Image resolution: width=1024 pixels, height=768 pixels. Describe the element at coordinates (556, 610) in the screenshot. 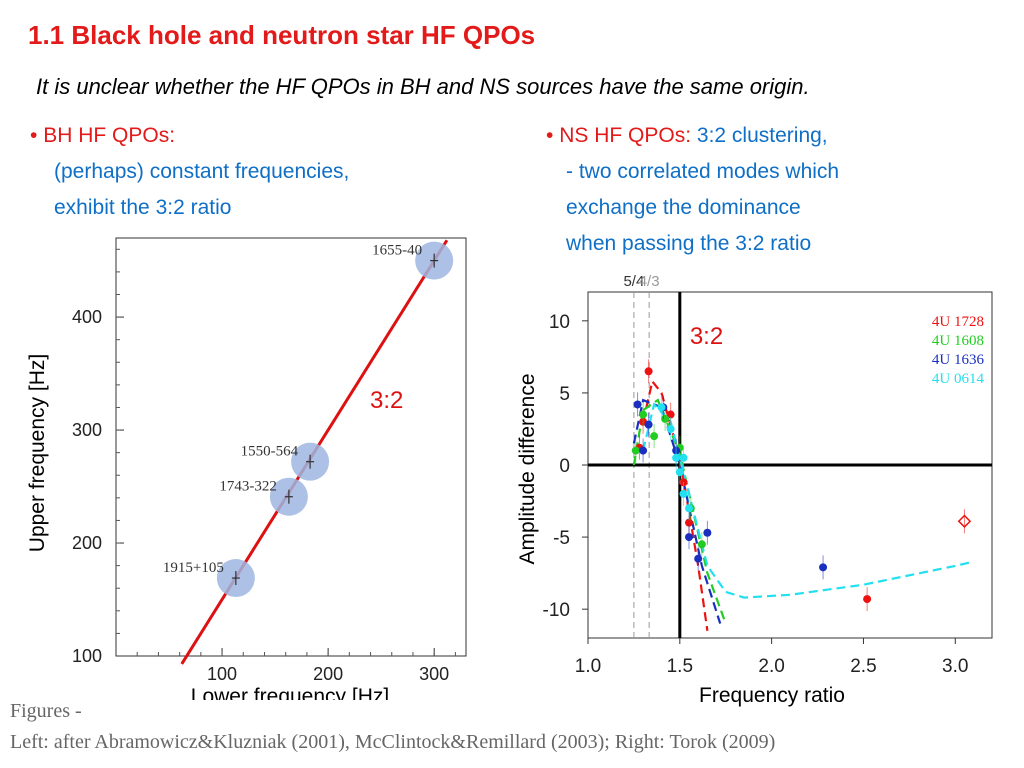

I see `y-tick-label: -10` at that location.